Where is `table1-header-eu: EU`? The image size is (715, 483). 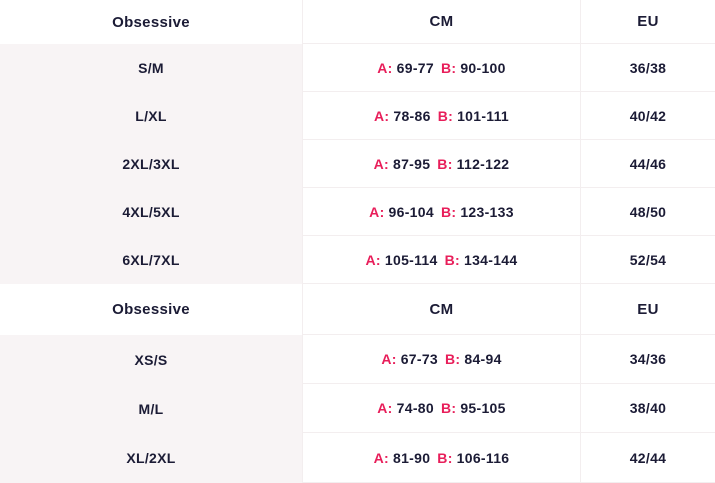 table1-header-eu: EU is located at coordinates (647, 22).